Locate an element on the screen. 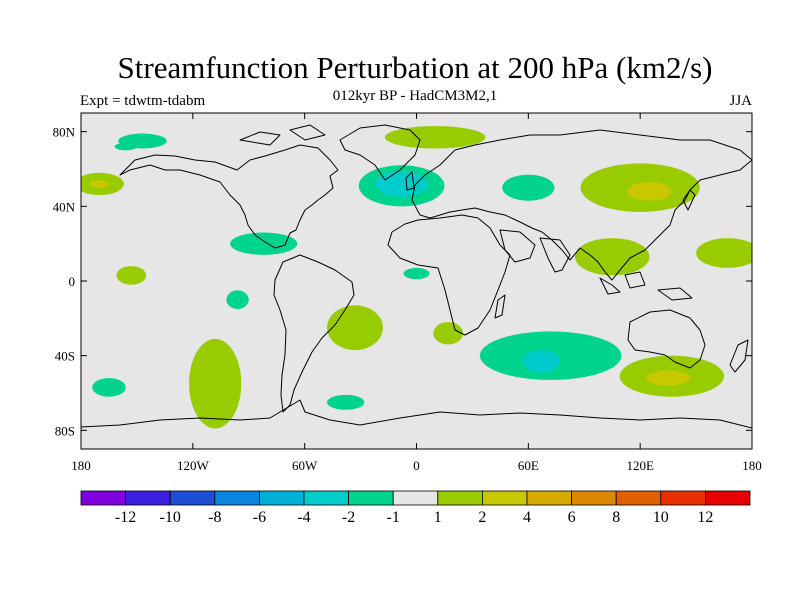 This screenshot has height=600, width=800. colorbar-label: -1 is located at coordinates (393, 517).